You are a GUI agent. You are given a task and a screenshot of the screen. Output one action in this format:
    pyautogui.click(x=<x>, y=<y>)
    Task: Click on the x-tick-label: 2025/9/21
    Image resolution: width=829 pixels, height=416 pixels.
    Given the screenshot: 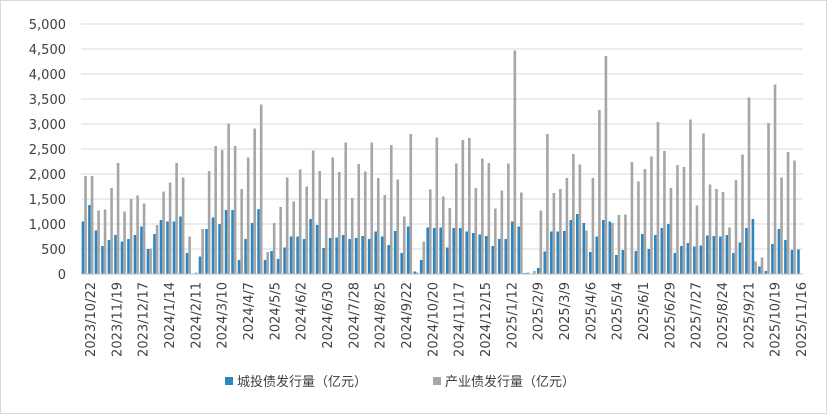 What is the action you would take?
    pyautogui.click(x=749, y=315)
    